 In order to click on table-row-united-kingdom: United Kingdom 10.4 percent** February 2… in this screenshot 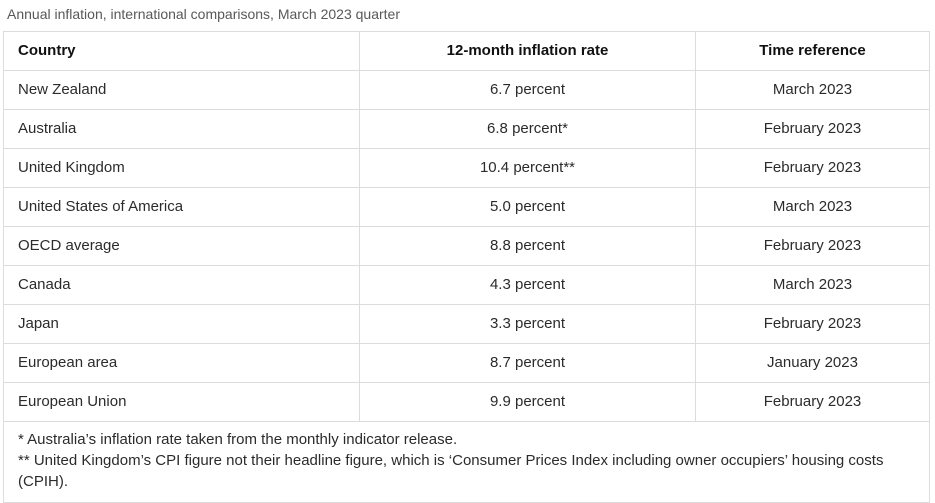, I will do `click(466, 168)`.